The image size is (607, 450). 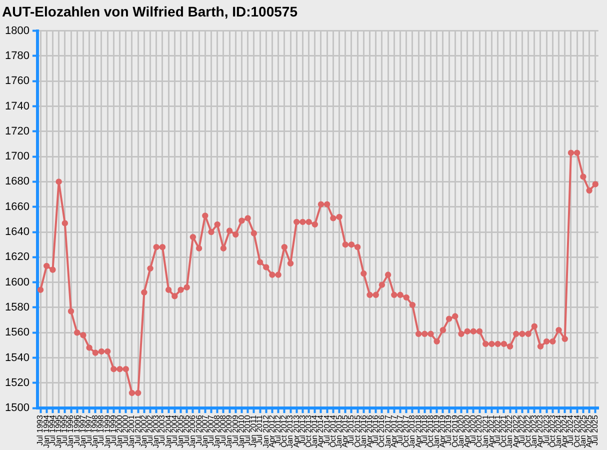 What do you see at coordinates (199, 430) in the screenshot?
I see `x-tick-label: Jul 2006` at bounding box center [199, 430].